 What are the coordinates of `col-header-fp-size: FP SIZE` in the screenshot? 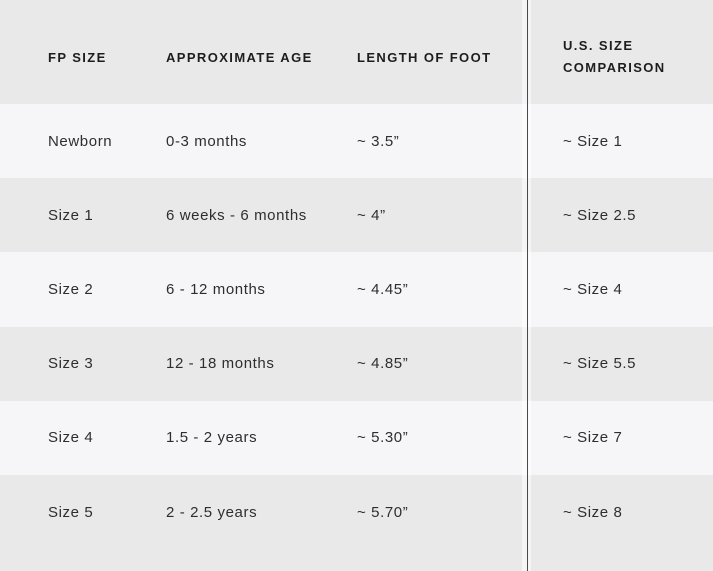 It's located at (77, 57).